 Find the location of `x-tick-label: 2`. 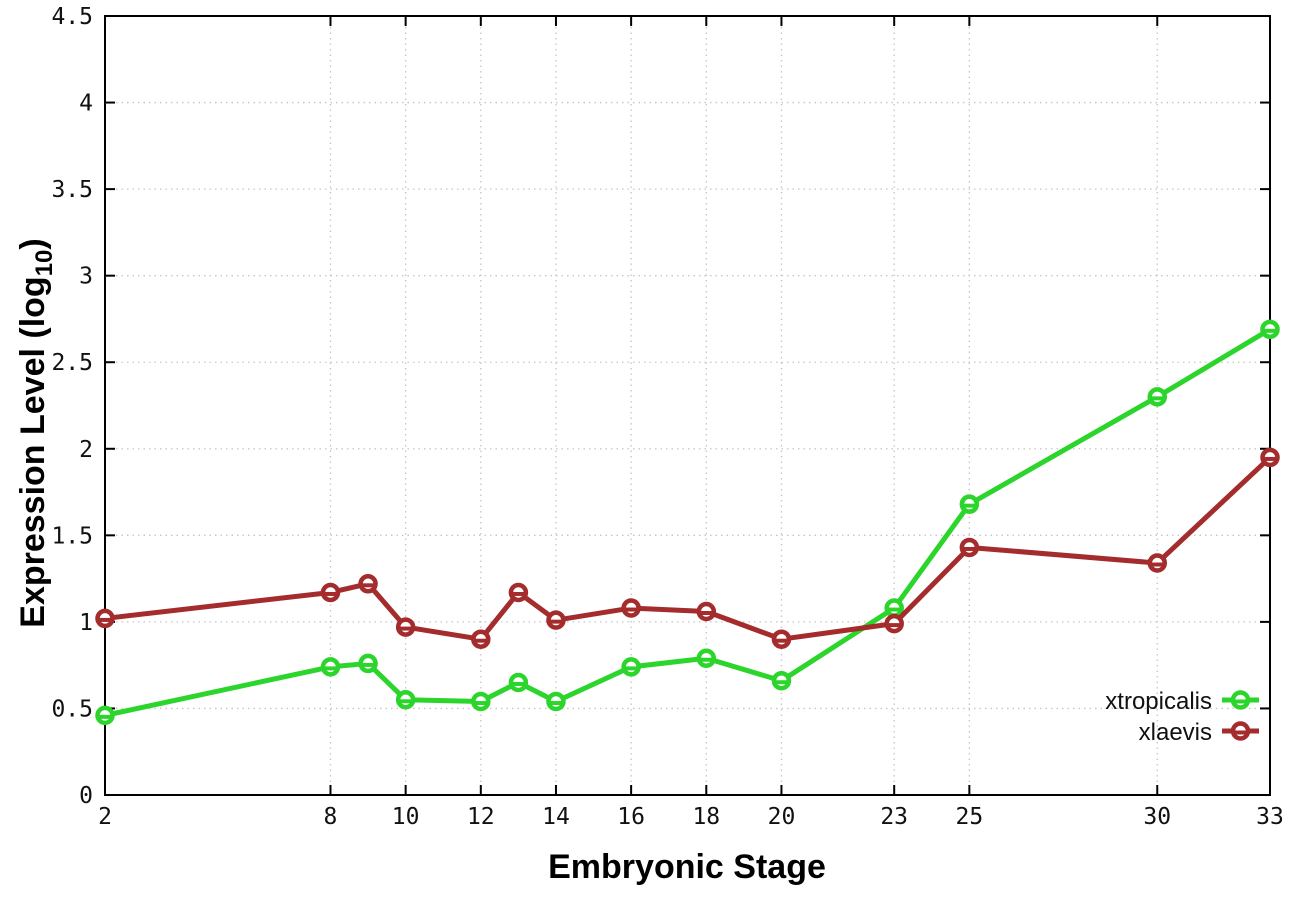

x-tick-label: 2 is located at coordinates (105, 817).